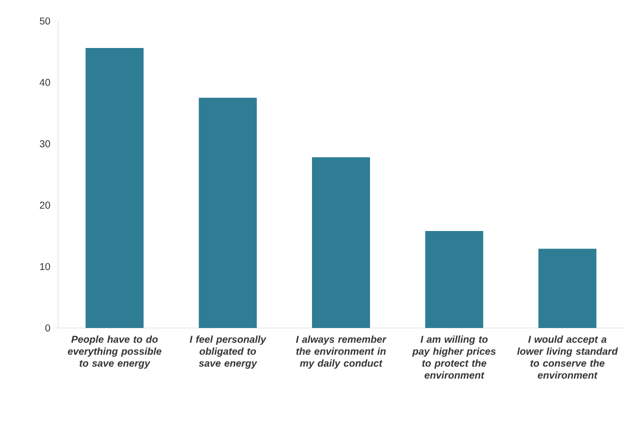 This screenshot has height=444, width=634. What do you see at coordinates (45, 82) in the screenshot?
I see `y-tick-label: 40` at bounding box center [45, 82].